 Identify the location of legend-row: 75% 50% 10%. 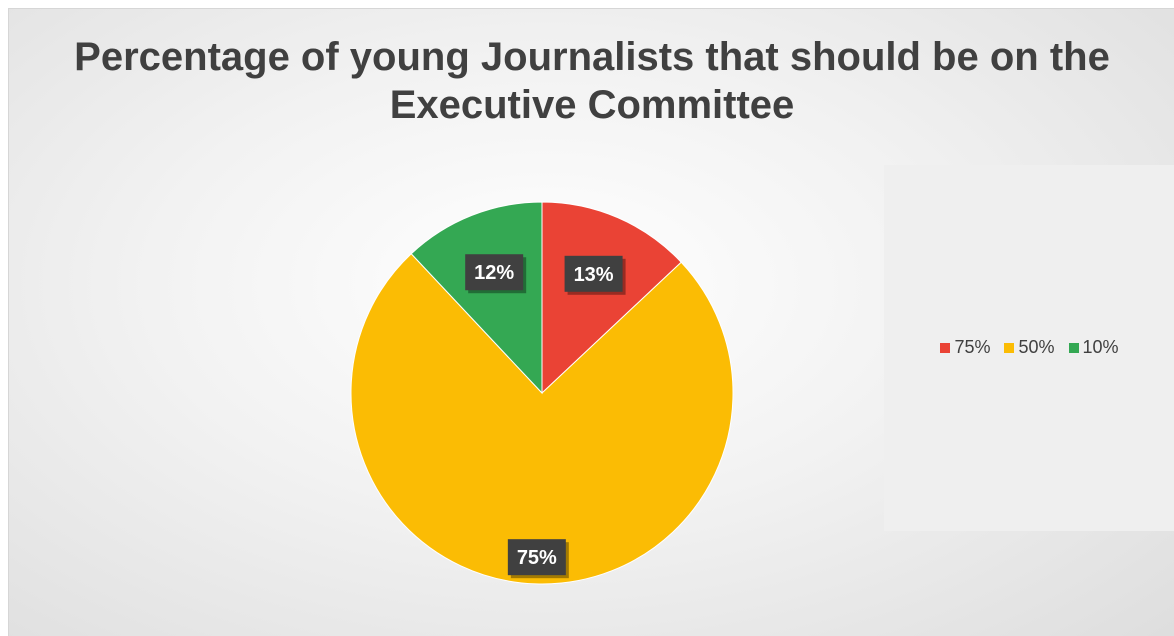
(1029, 347).